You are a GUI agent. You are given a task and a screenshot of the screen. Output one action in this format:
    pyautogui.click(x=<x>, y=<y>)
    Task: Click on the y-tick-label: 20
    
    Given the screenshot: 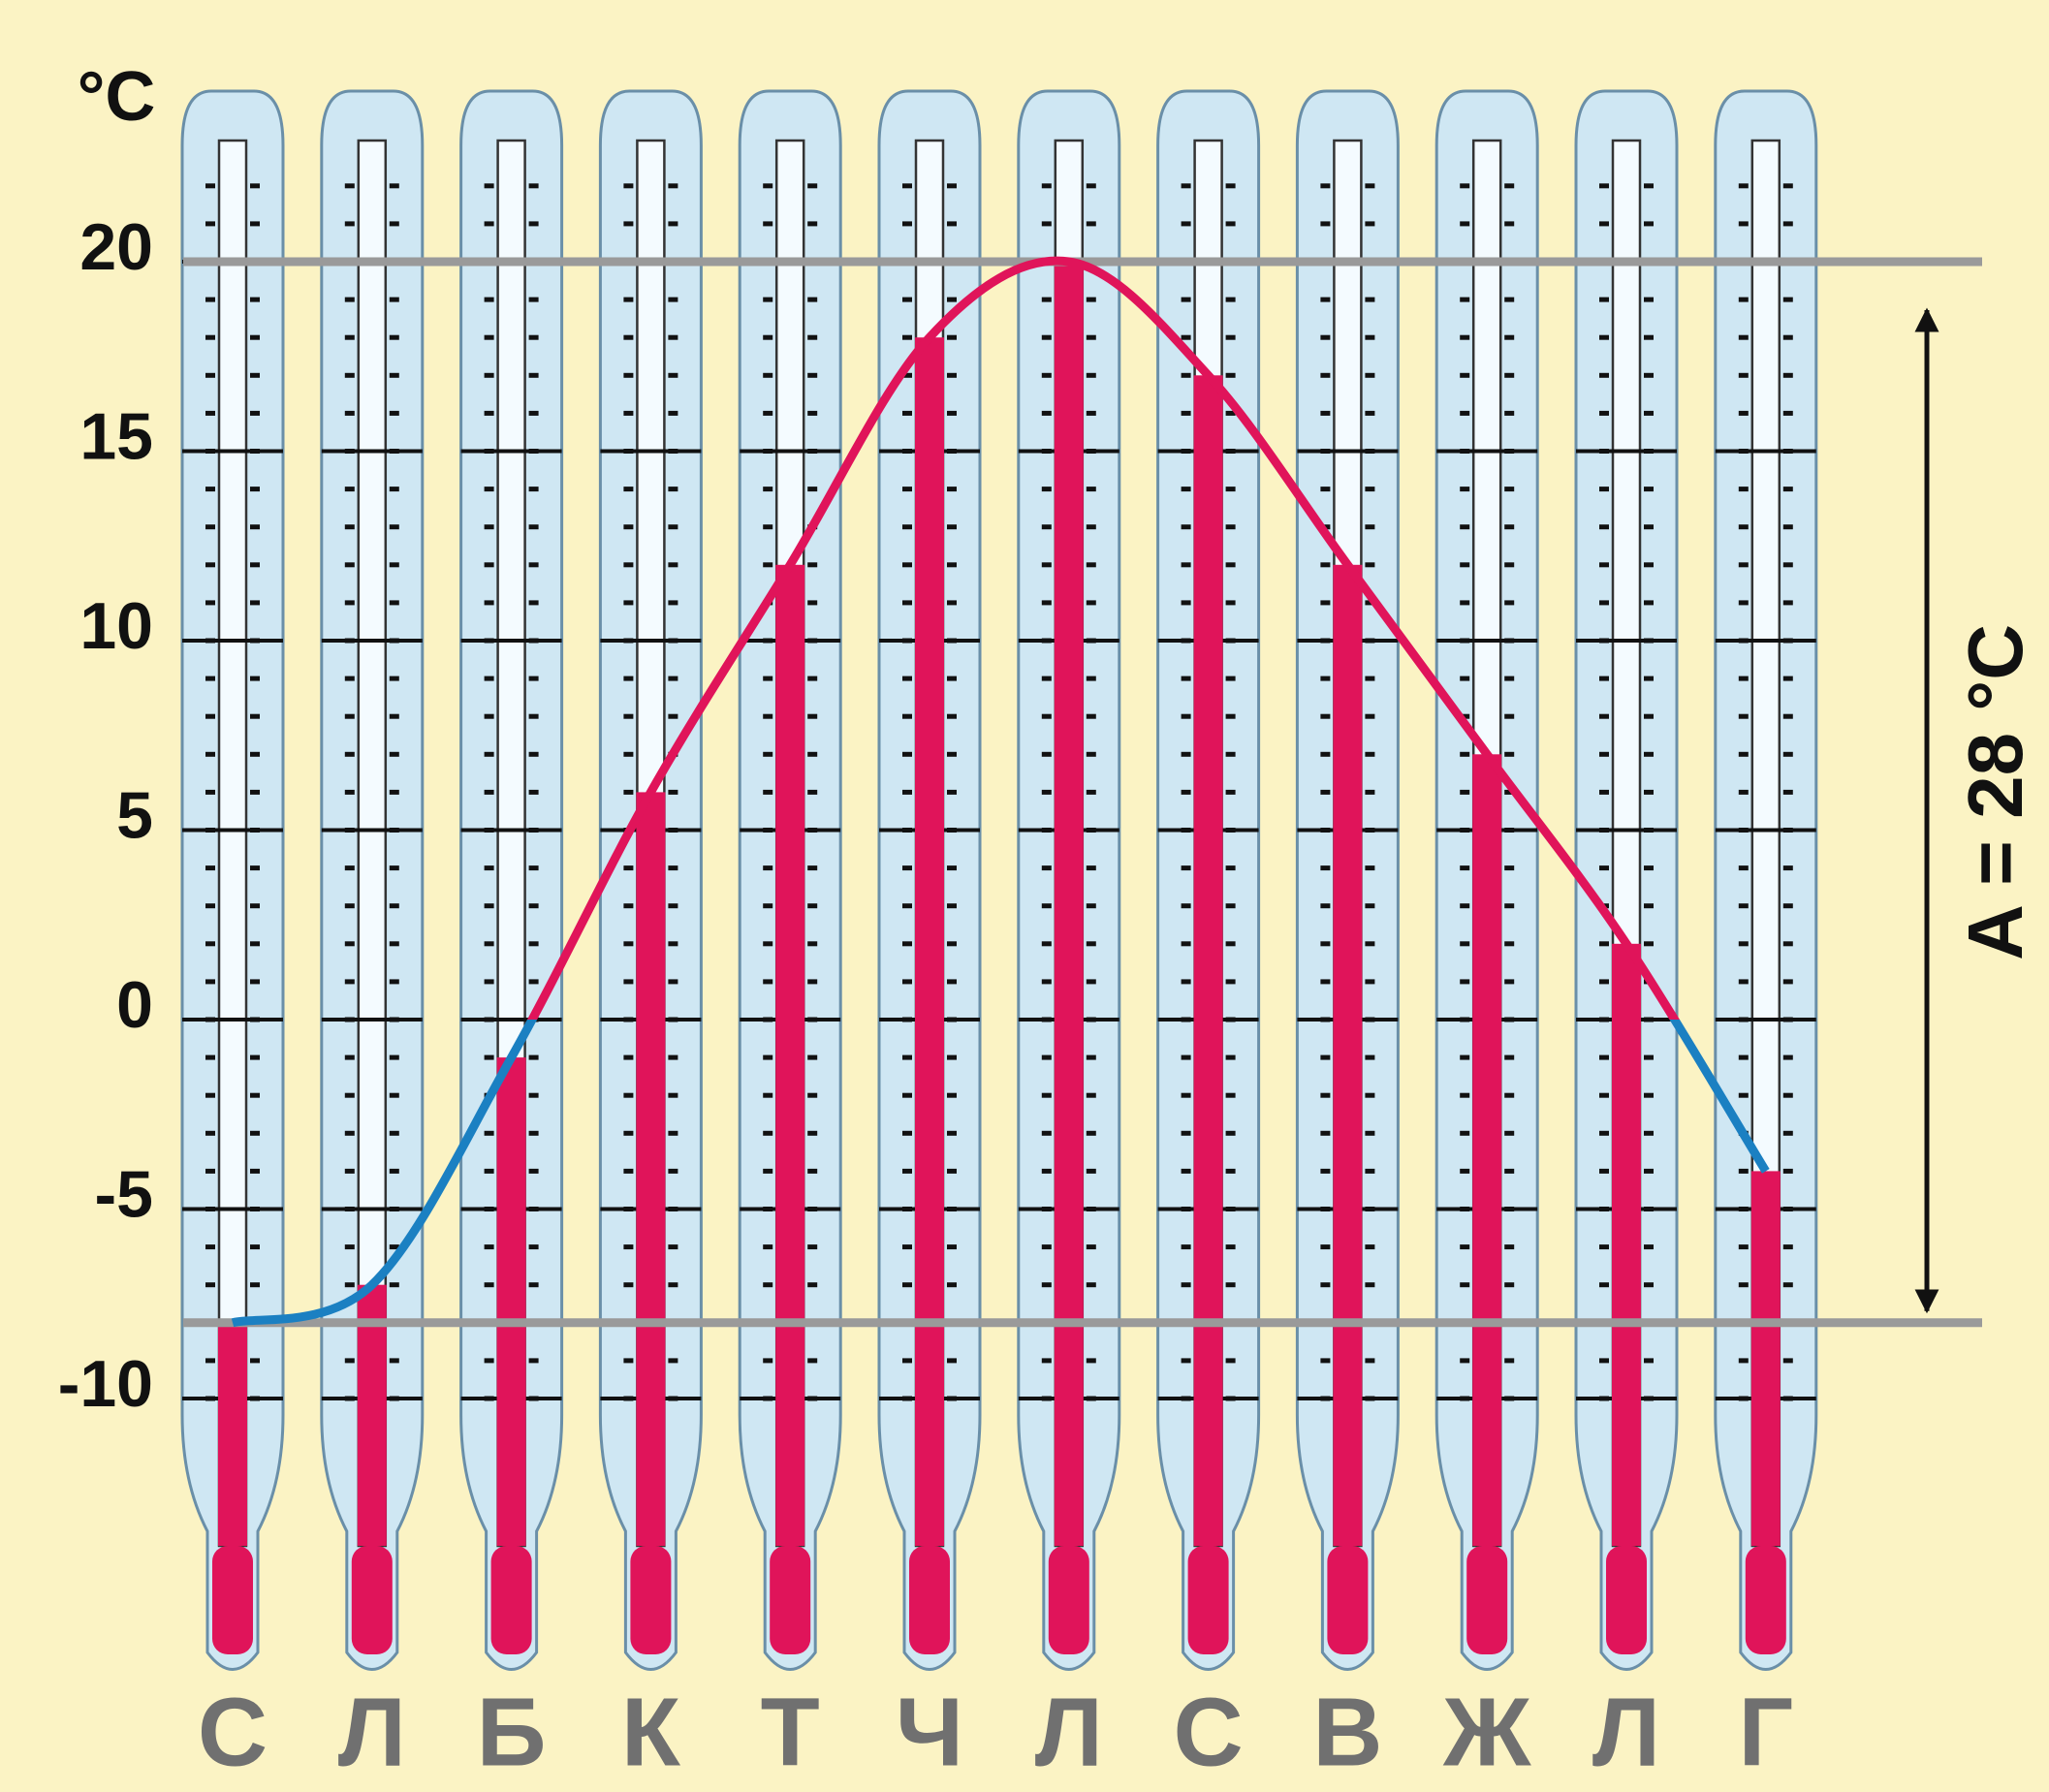 What is the action you would take?
    pyautogui.click(x=116, y=247)
    